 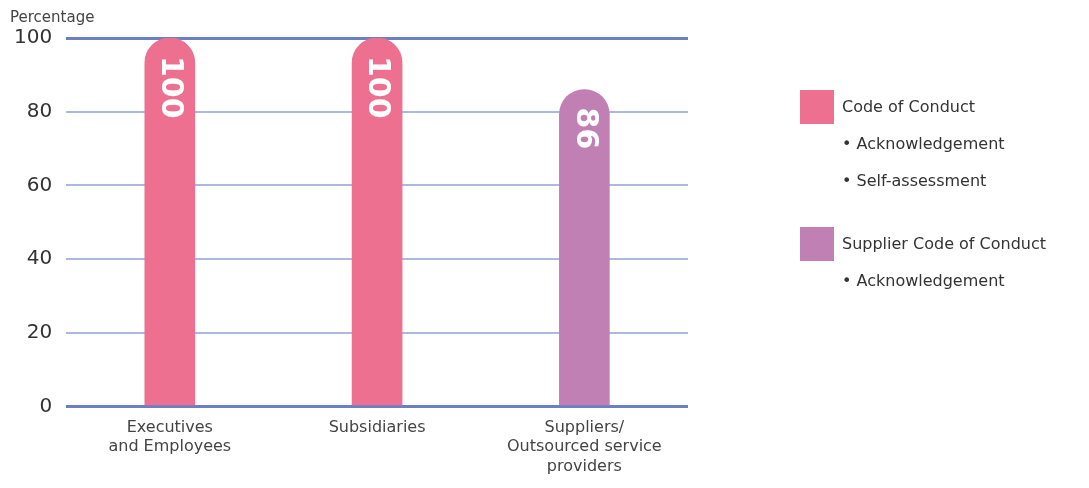 What do you see at coordinates (944, 262) in the screenshot?
I see `legend-label: Supplier Code of Conduct • Acknowledgement` at bounding box center [944, 262].